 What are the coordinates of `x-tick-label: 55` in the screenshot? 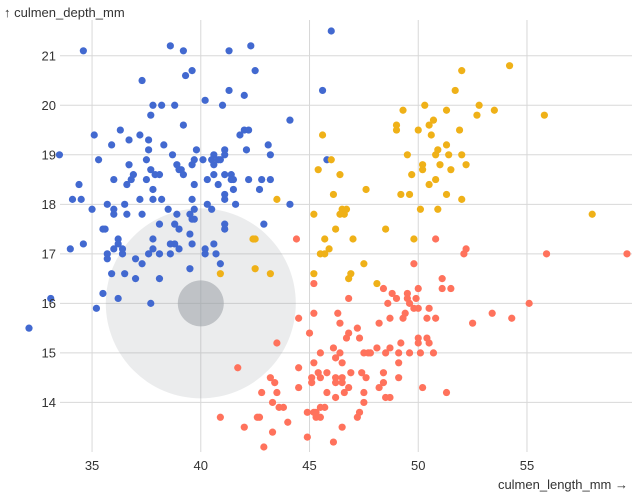 It's located at (527, 465).